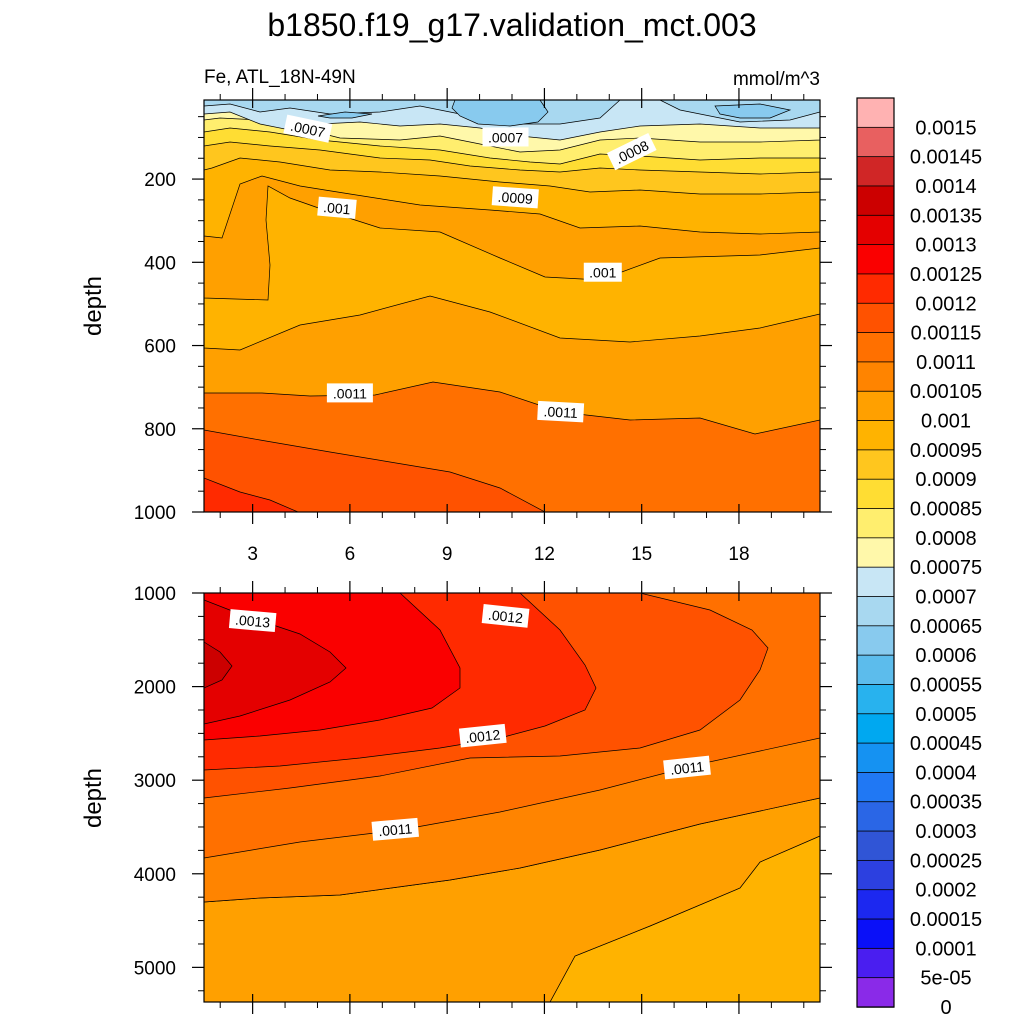 The image size is (1024, 1024). Describe the element at coordinates (350, 554) in the screenshot. I see `x-tick-label: 6` at that location.